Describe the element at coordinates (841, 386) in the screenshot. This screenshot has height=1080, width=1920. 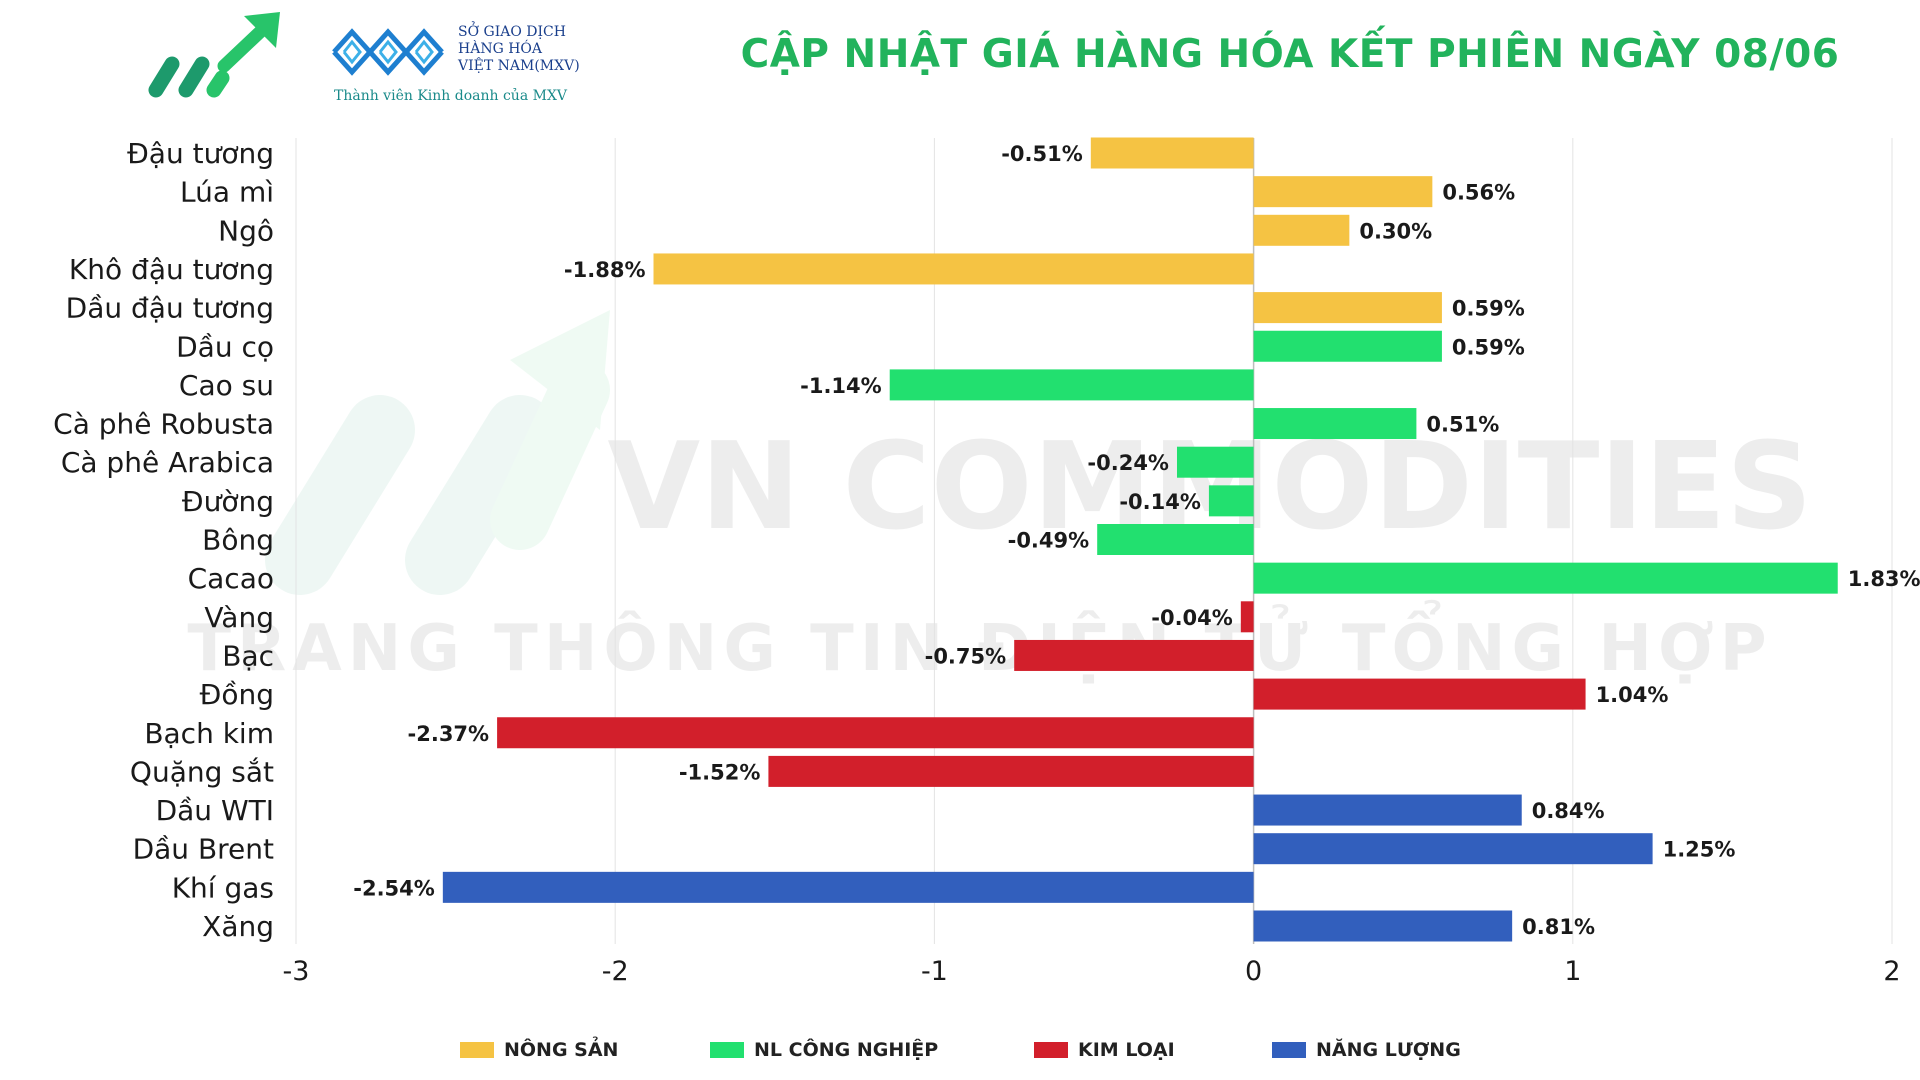
I see `data-label: -1.14%` at that location.